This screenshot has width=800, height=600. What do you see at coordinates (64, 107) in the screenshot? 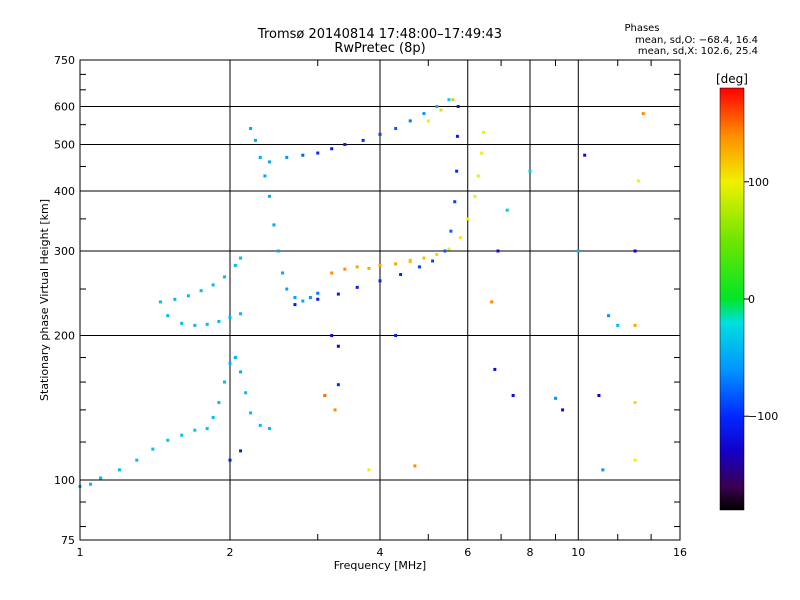
I see `y-tick-label: 600` at bounding box center [64, 107].